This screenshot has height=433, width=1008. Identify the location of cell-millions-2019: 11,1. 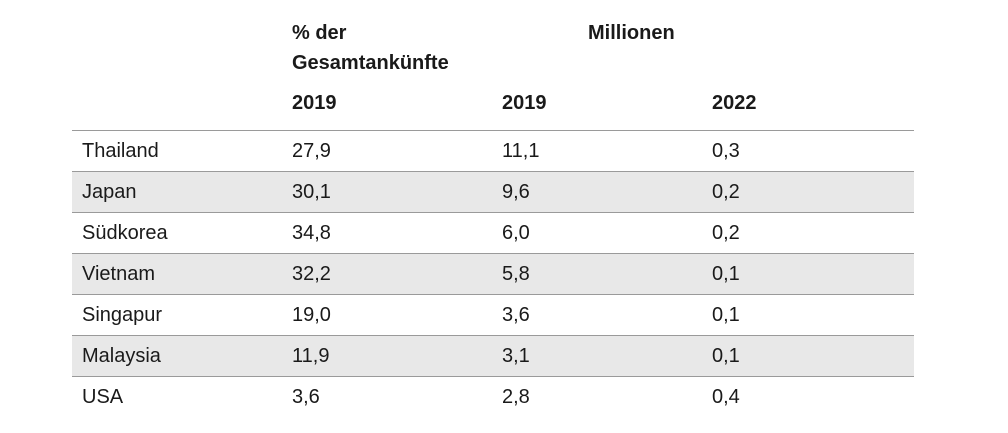
(521, 151).